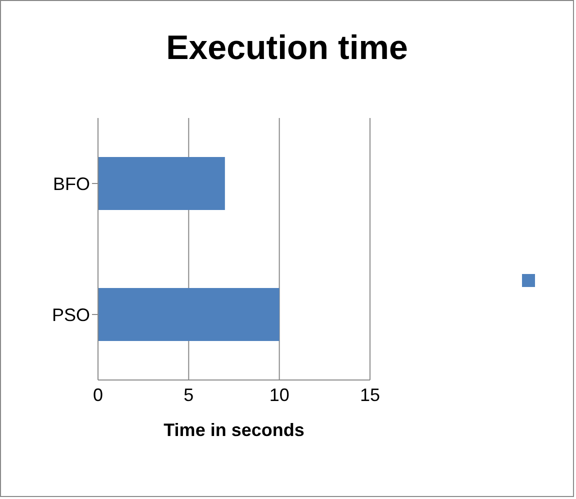 The width and height of the screenshot is (576, 499). What do you see at coordinates (98, 394) in the screenshot?
I see `x-tick-label: 0` at bounding box center [98, 394].